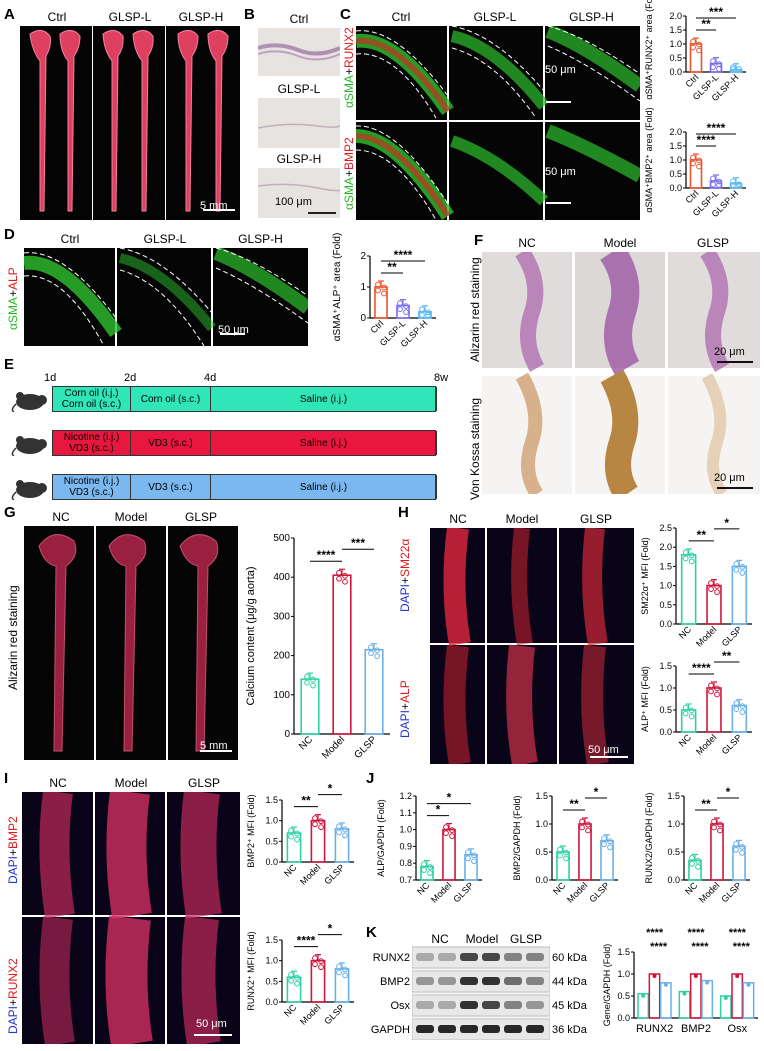  Describe the element at coordinates (200, 517) in the screenshot. I see `g-label-glsp: GLSP` at that location.